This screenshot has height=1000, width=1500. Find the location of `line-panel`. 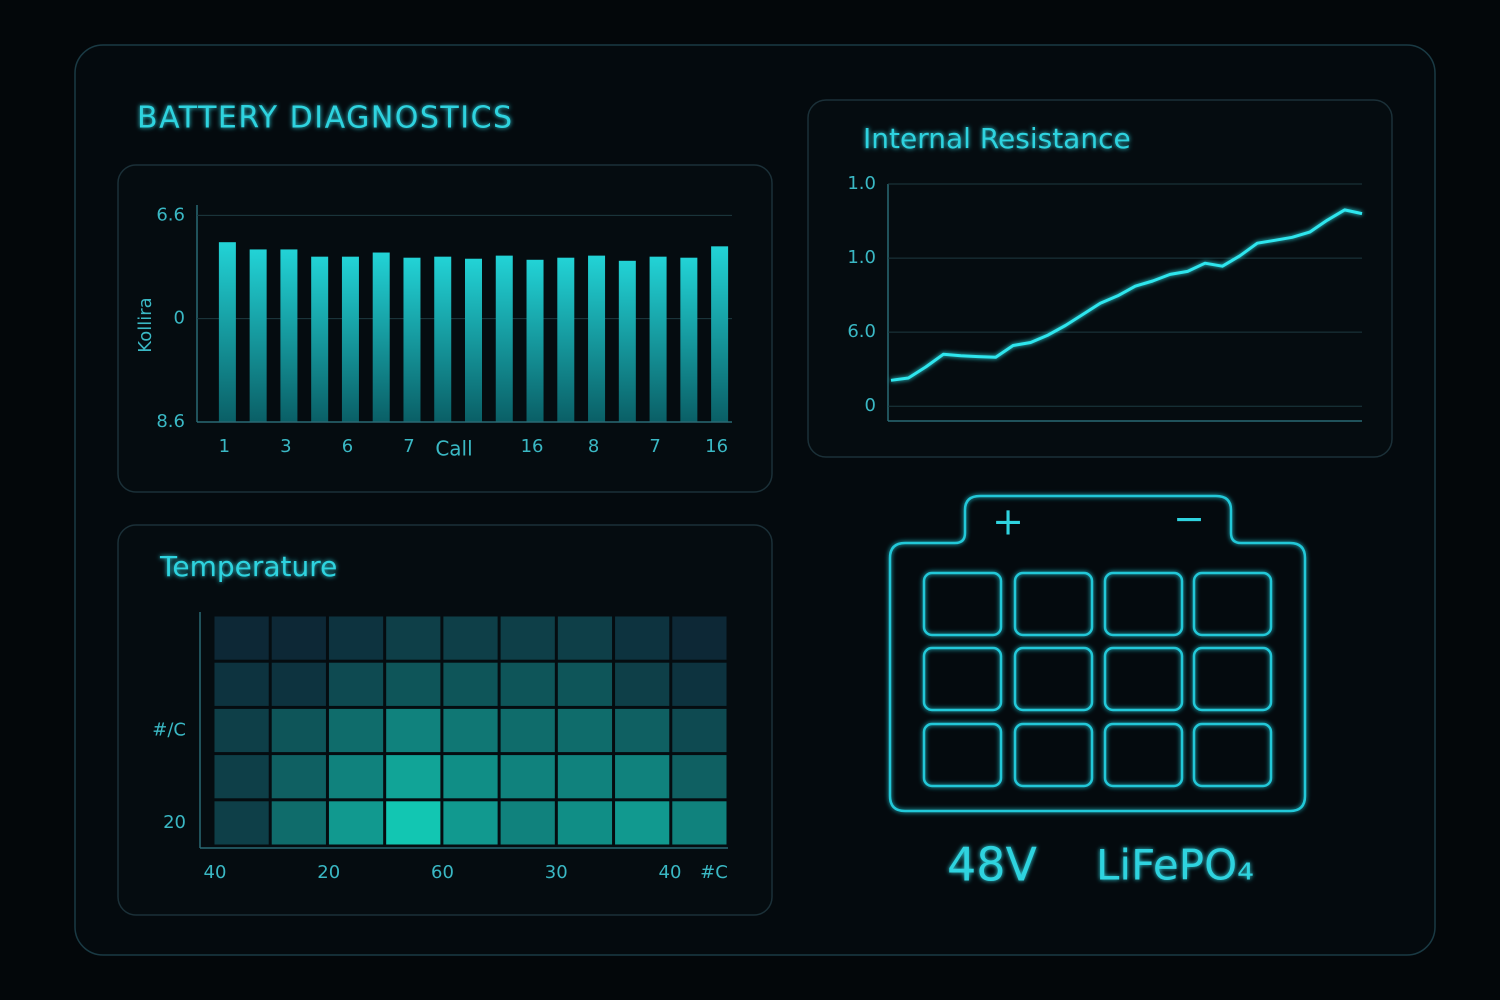

line-panel is located at coordinates (1100, 278).